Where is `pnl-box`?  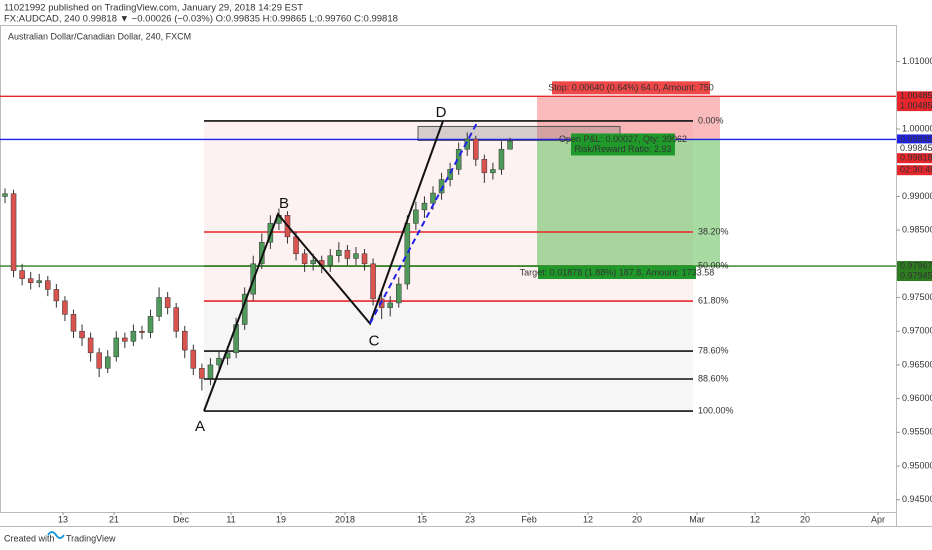 pnl-box is located at coordinates (623, 144).